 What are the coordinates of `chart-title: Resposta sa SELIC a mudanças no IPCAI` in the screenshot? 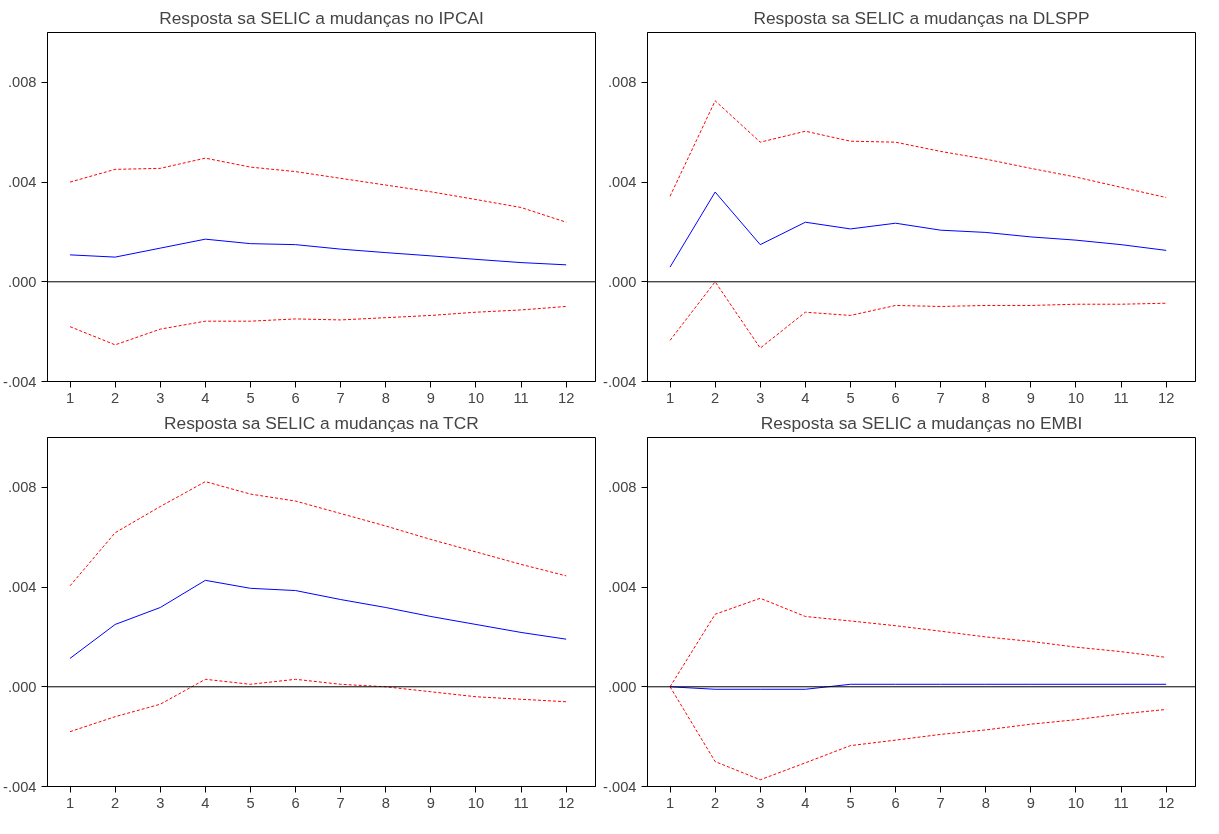 It's located at (321, 17).